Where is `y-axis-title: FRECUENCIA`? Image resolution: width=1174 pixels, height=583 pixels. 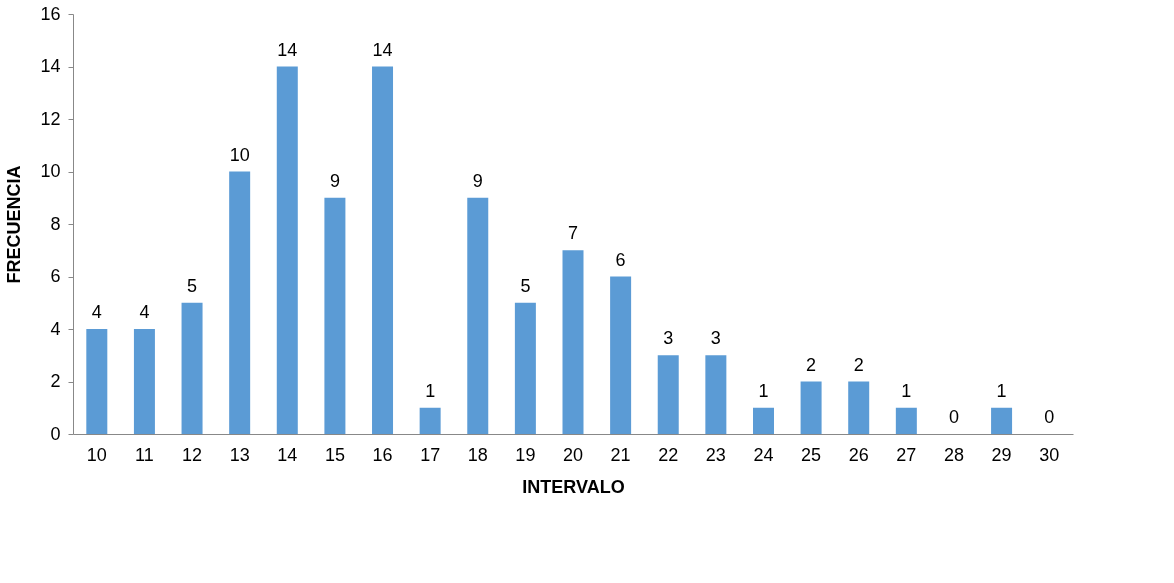 y-axis-title: FRECUENCIA is located at coordinates (14, 224).